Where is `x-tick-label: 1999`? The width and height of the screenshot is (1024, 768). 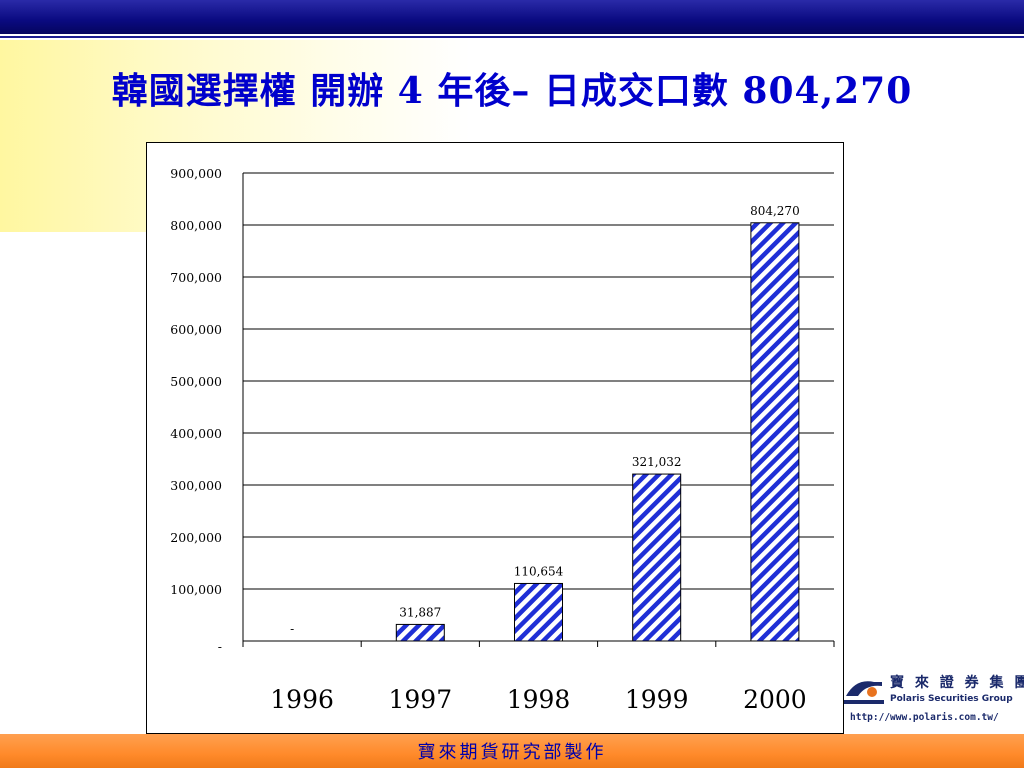 x-tick-label: 1999 is located at coordinates (657, 699).